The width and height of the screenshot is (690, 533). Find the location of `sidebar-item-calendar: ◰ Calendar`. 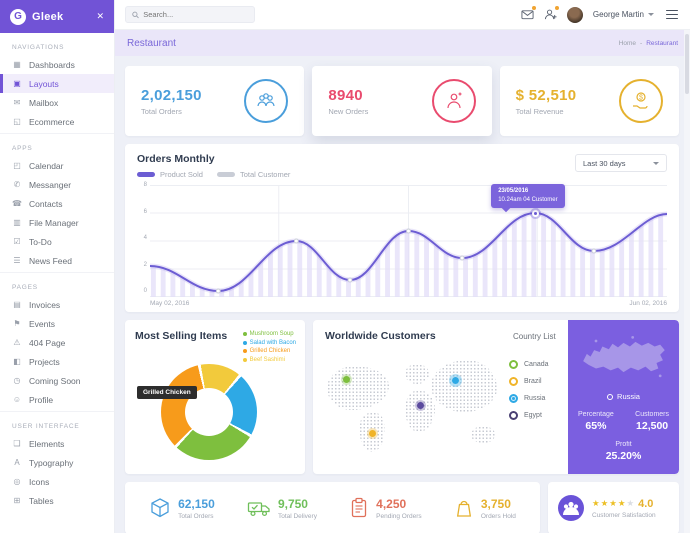

sidebar-item-calendar: ◰ Calendar is located at coordinates (57, 165).